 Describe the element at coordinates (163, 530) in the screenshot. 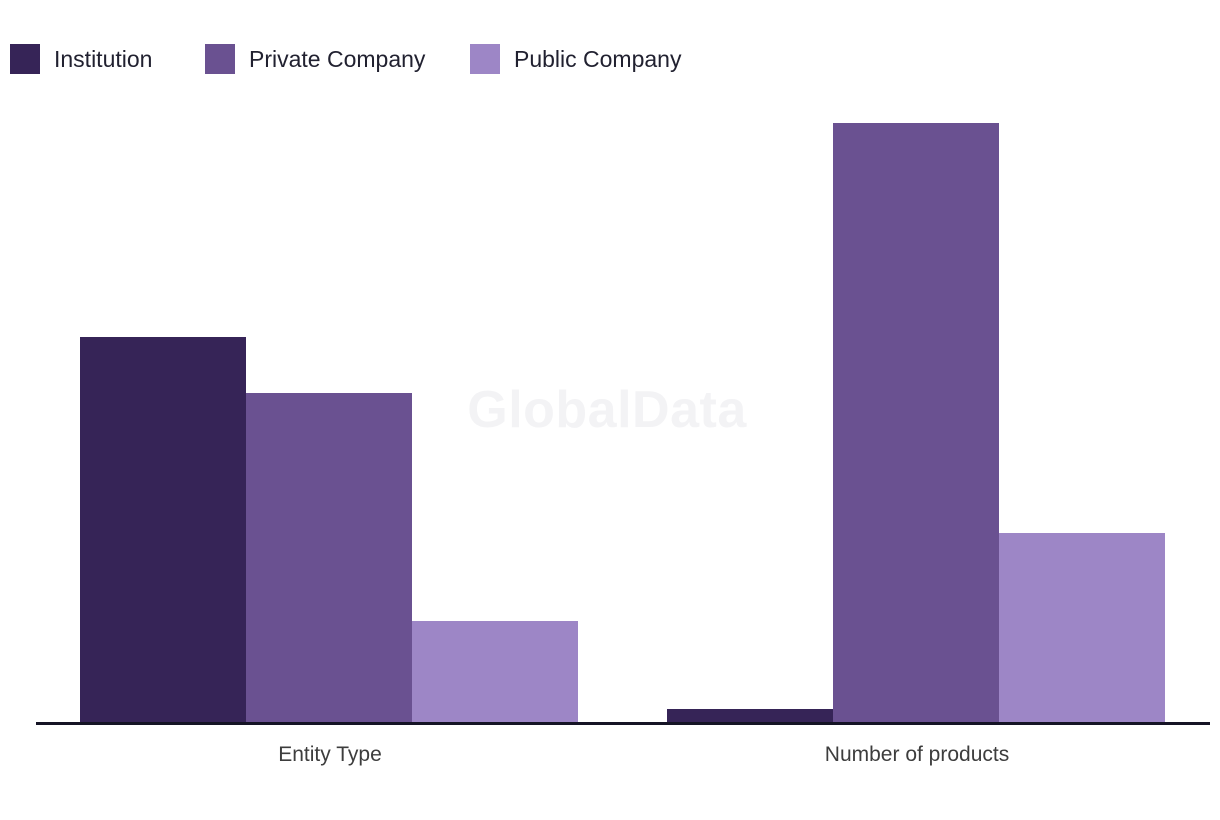

I see `bar-institution-entity-type` at that location.